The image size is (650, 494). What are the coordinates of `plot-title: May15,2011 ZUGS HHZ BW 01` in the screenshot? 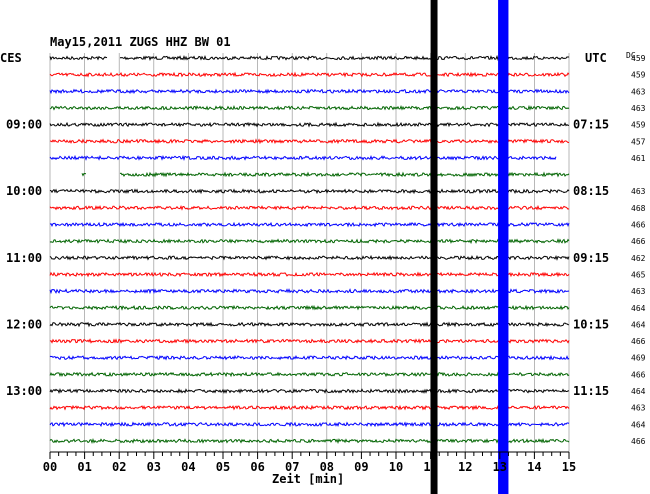 It's located at (140, 42).